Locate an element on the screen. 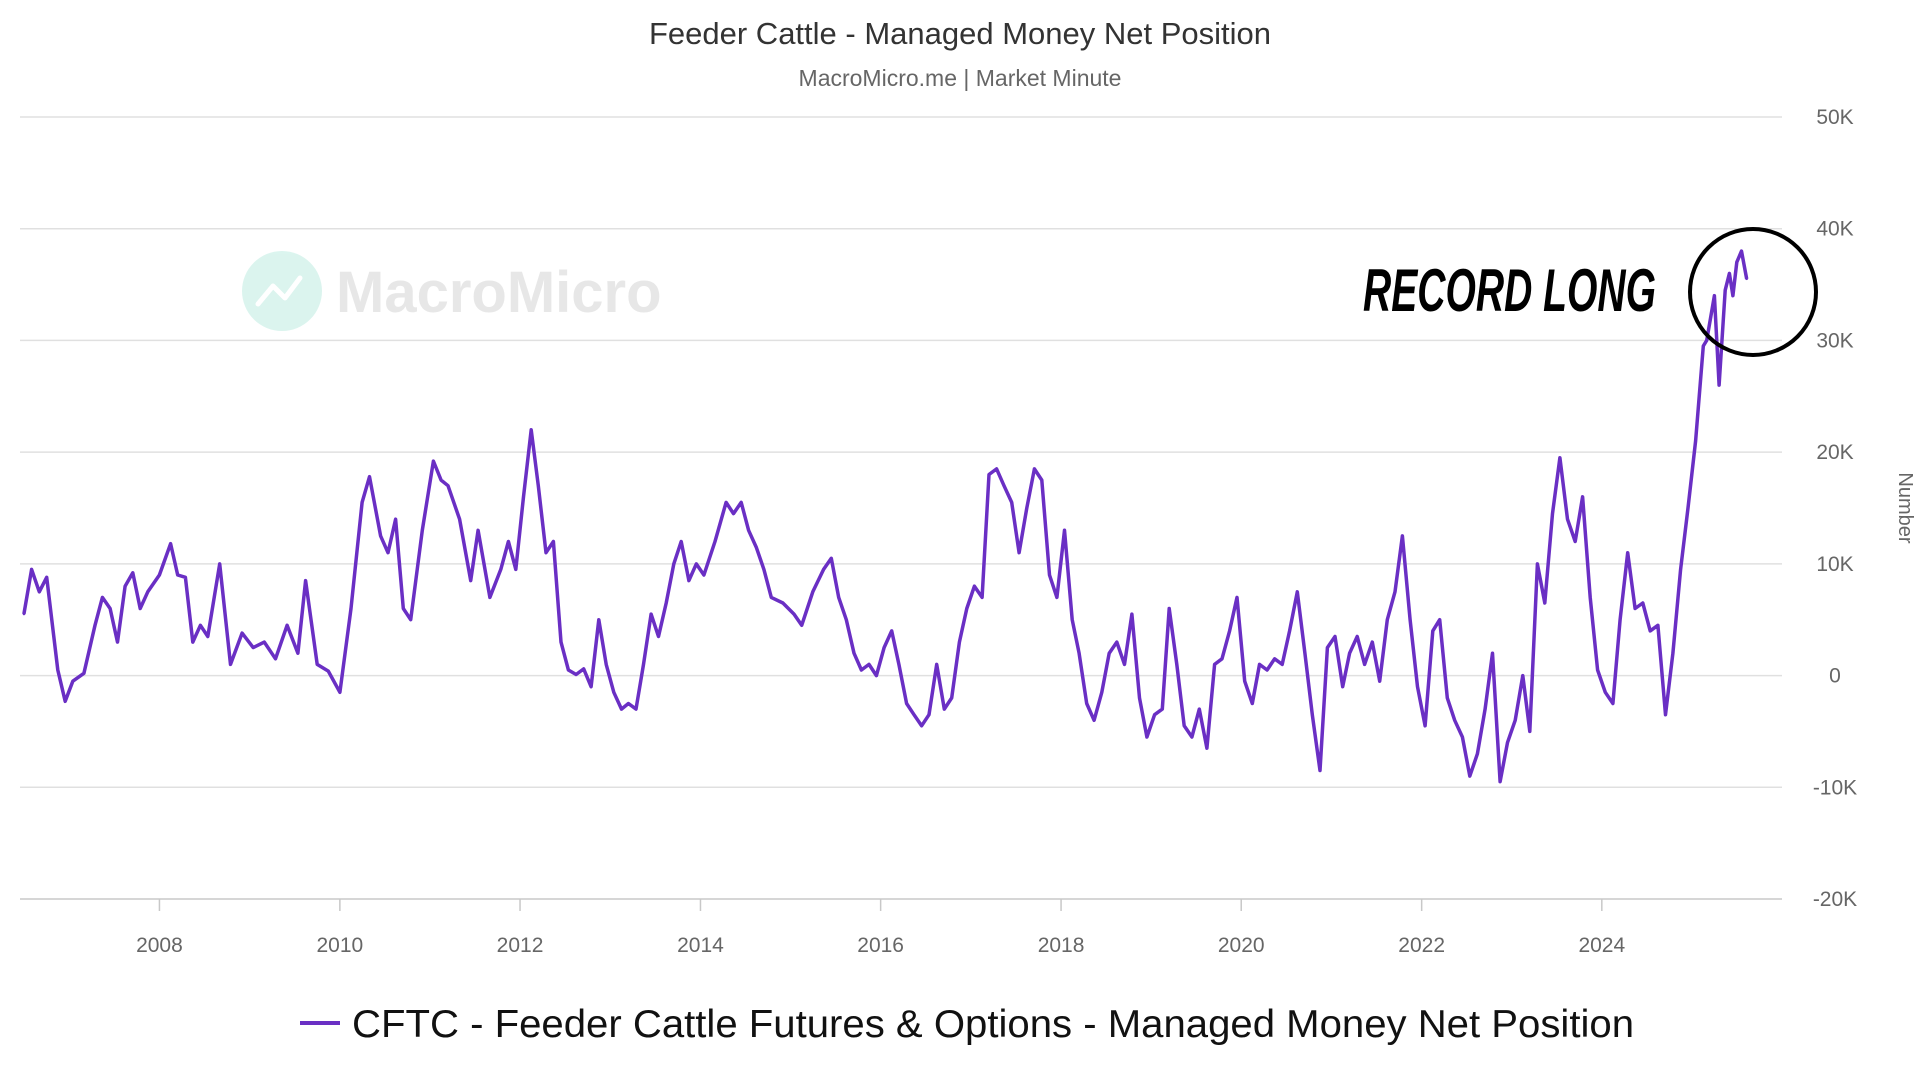  watermark: MacroMicro is located at coordinates (452, 291).